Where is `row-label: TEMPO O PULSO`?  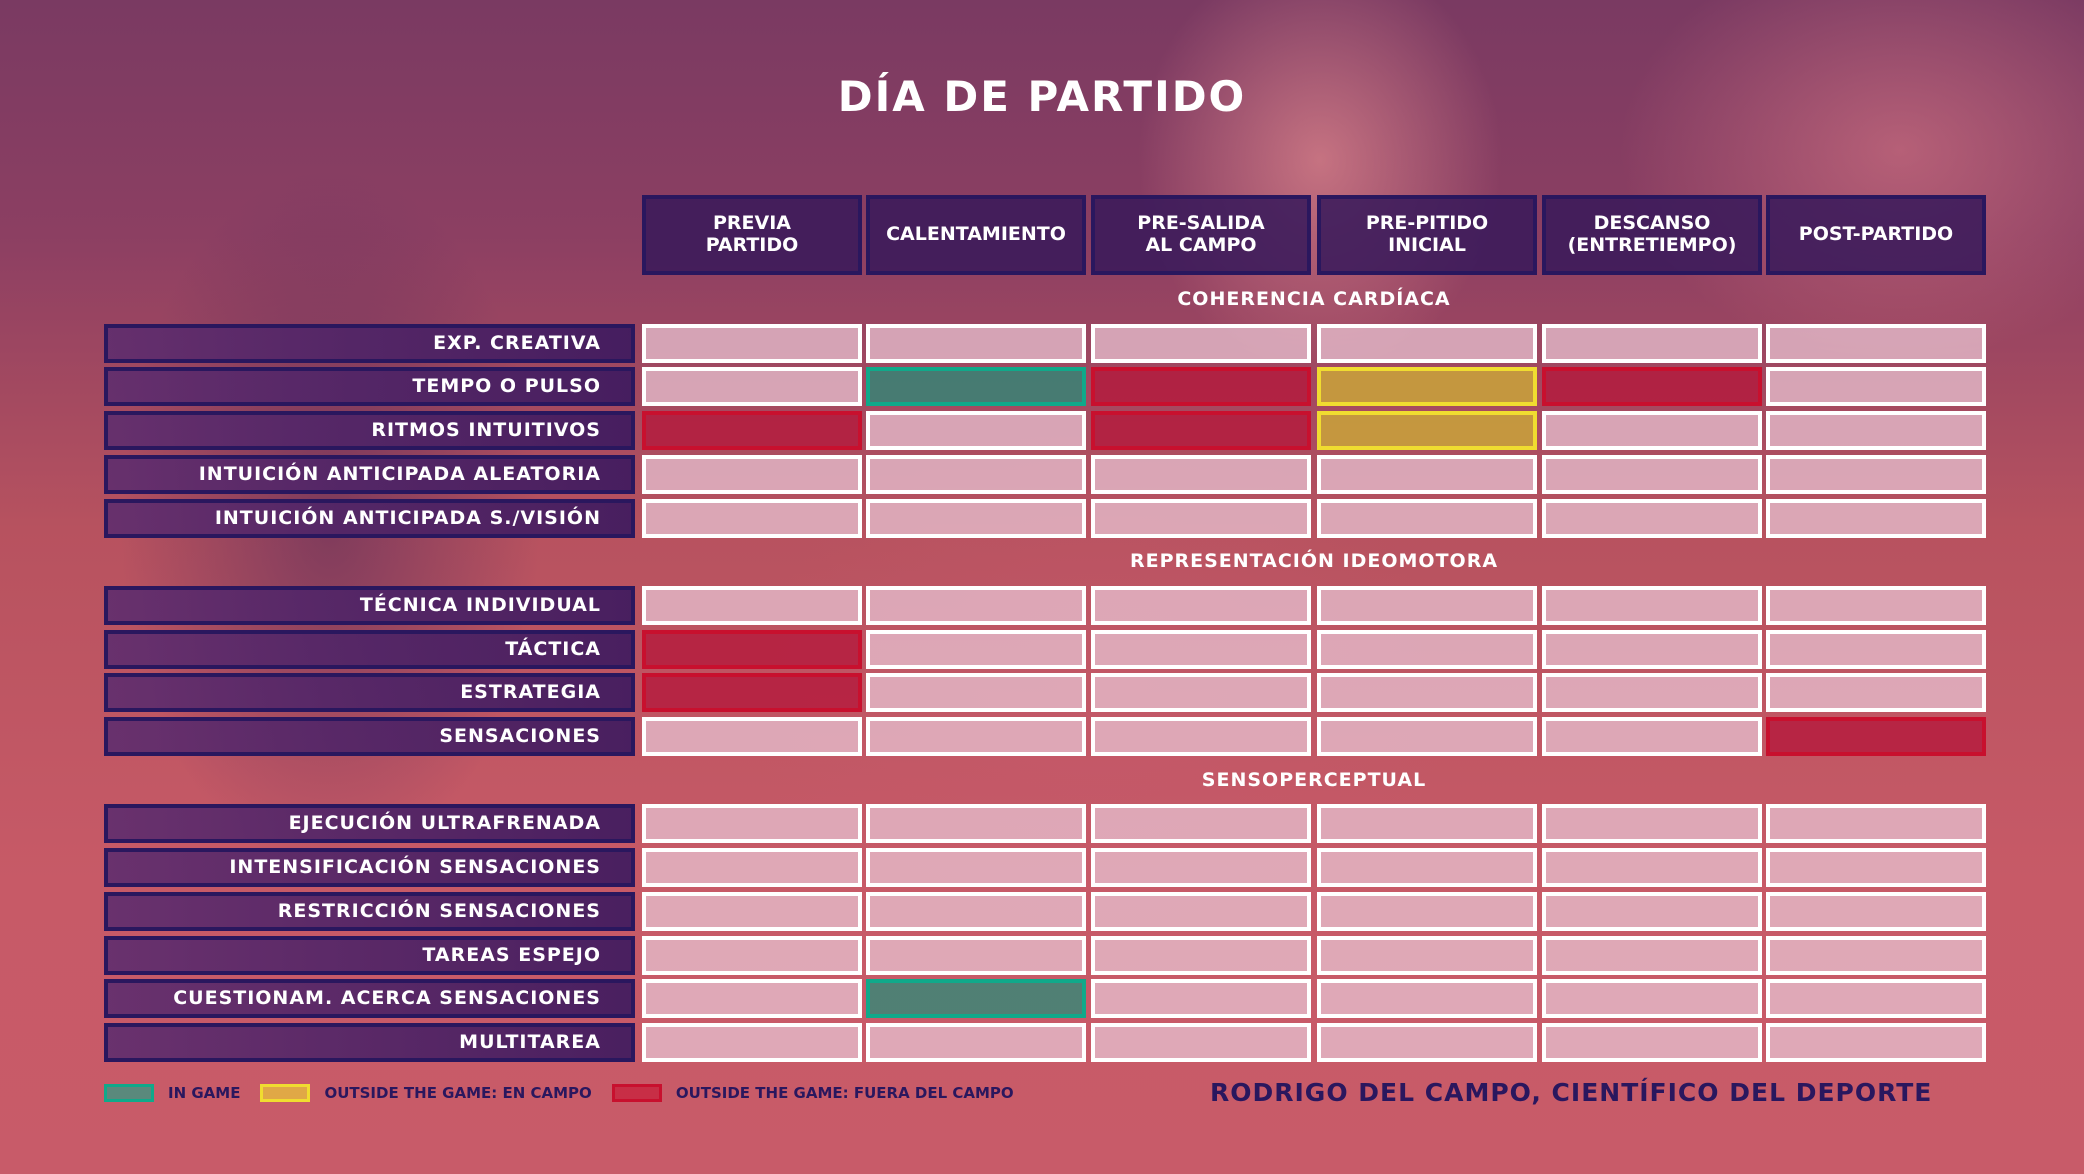
row-label: TEMPO O PULSO is located at coordinates (369, 387).